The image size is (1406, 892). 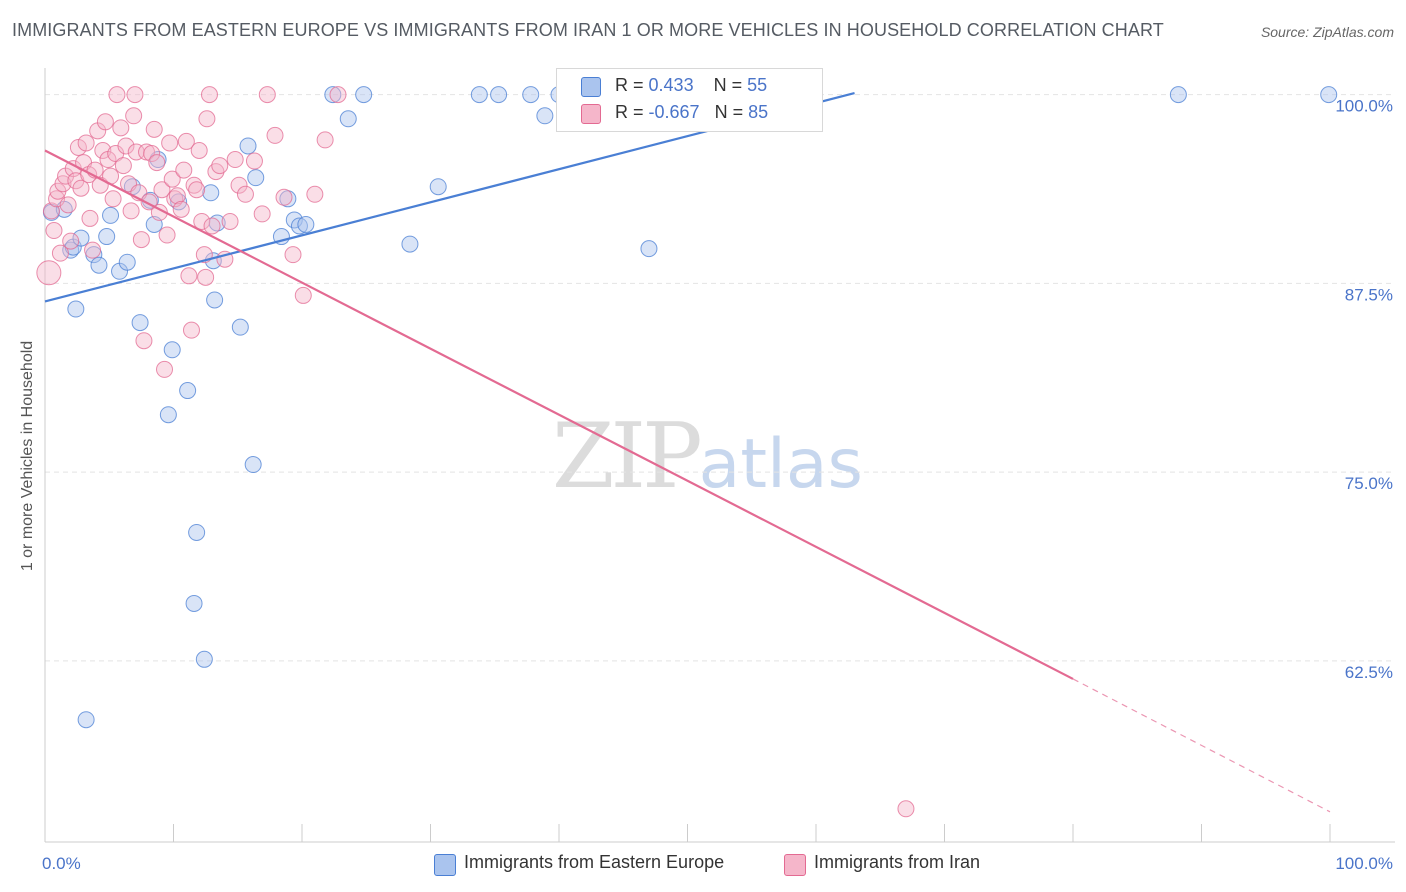 I want to click on n-value: 55, so click(x=757, y=85).